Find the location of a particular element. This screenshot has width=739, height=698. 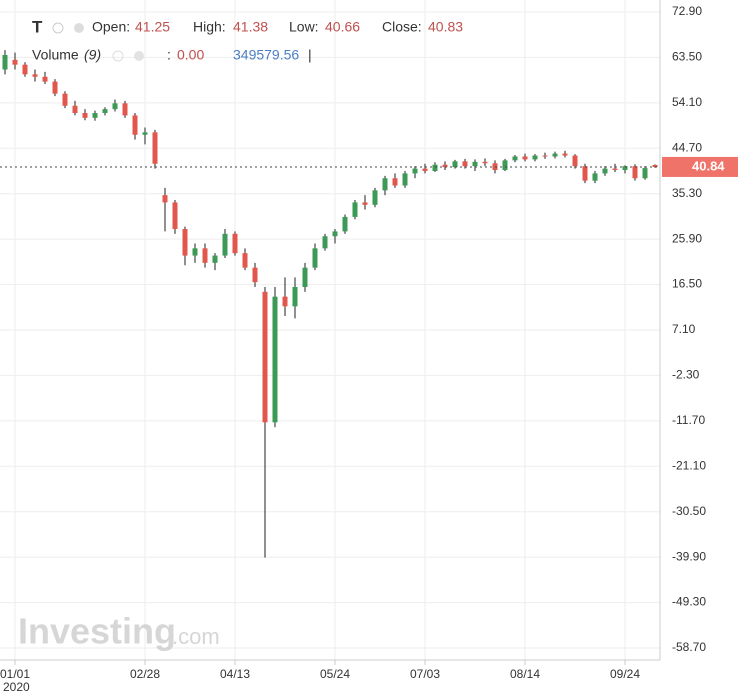

y-tick-label: -49.30 is located at coordinates (689, 602).